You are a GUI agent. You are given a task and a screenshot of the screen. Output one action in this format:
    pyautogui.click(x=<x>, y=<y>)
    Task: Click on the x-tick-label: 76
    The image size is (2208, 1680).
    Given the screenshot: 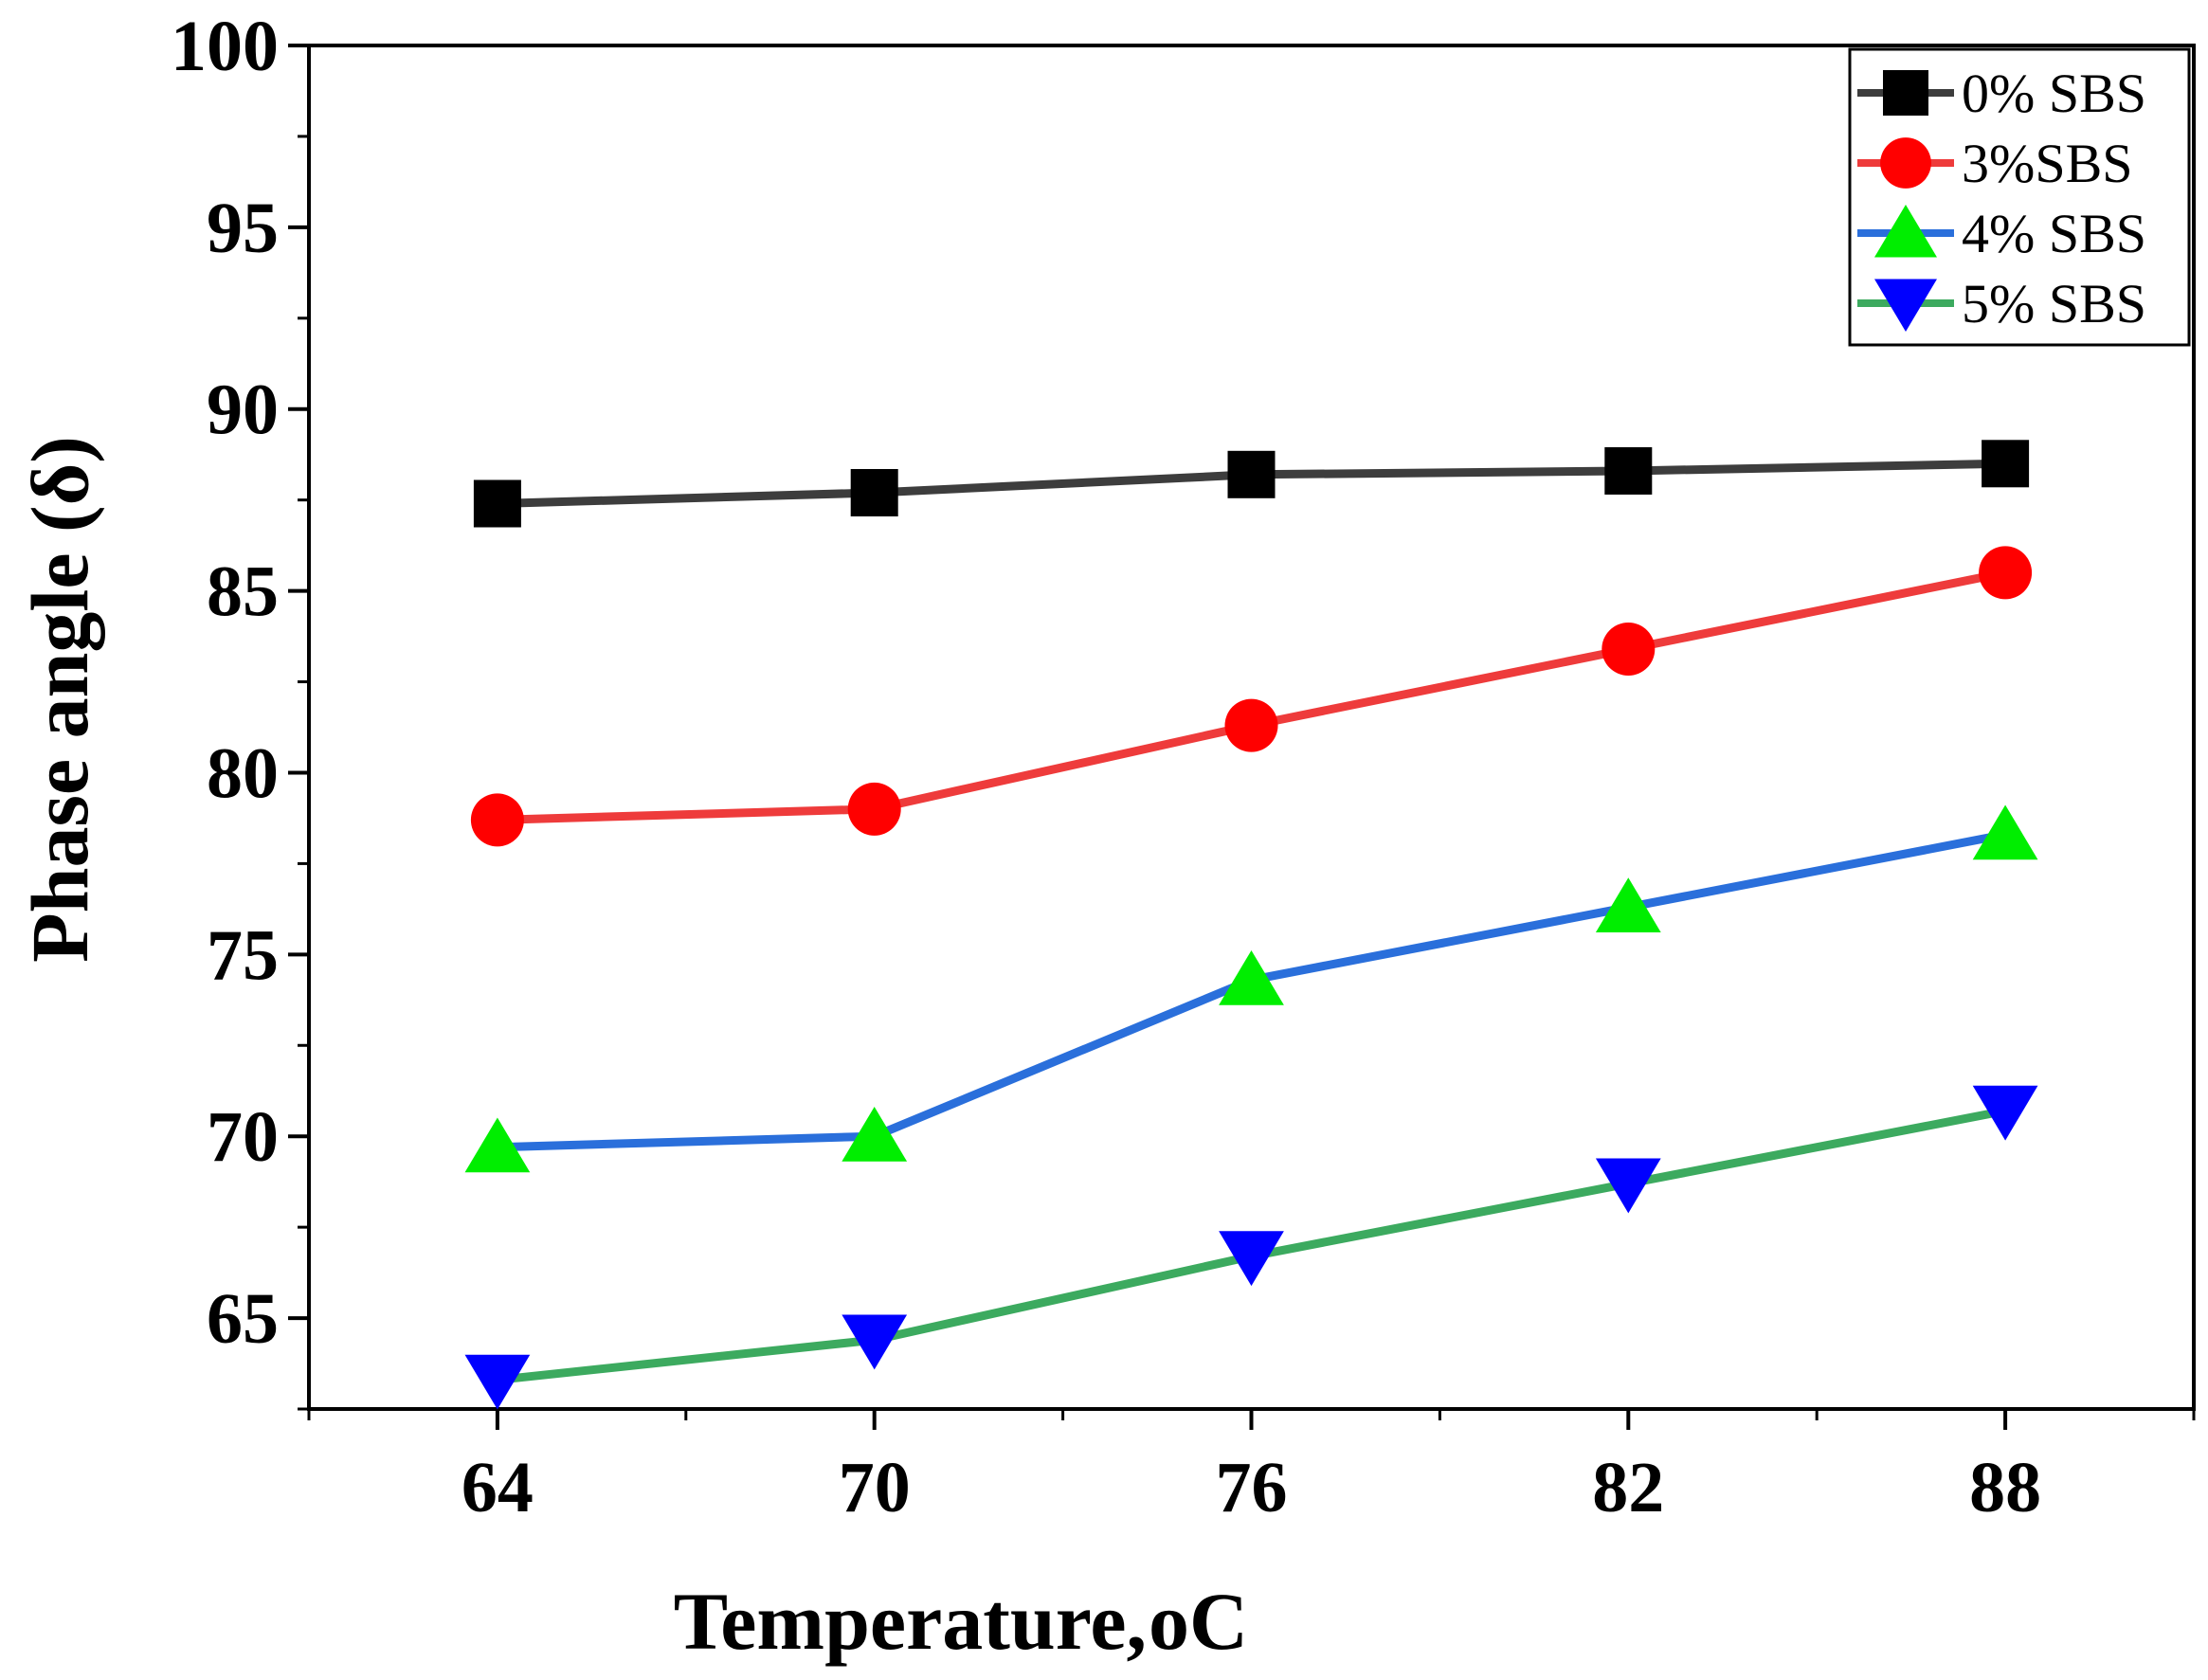 What is the action you would take?
    pyautogui.click(x=1252, y=1487)
    